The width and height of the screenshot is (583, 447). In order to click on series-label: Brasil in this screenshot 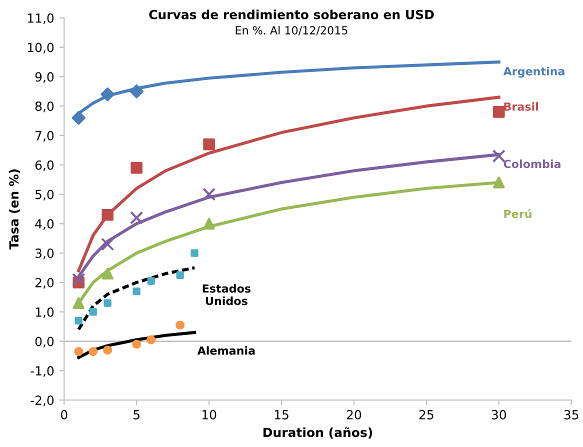, I will do `click(521, 106)`.